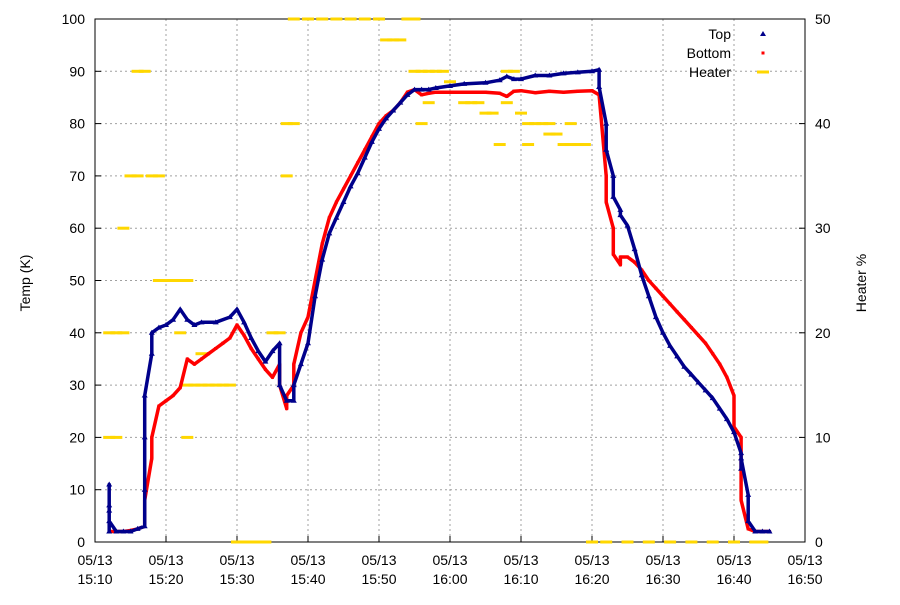 Image resolution: width=900 pixels, height=605 pixels. Describe the element at coordinates (823, 333) in the screenshot. I see `y2-tick-label: 20` at that location.